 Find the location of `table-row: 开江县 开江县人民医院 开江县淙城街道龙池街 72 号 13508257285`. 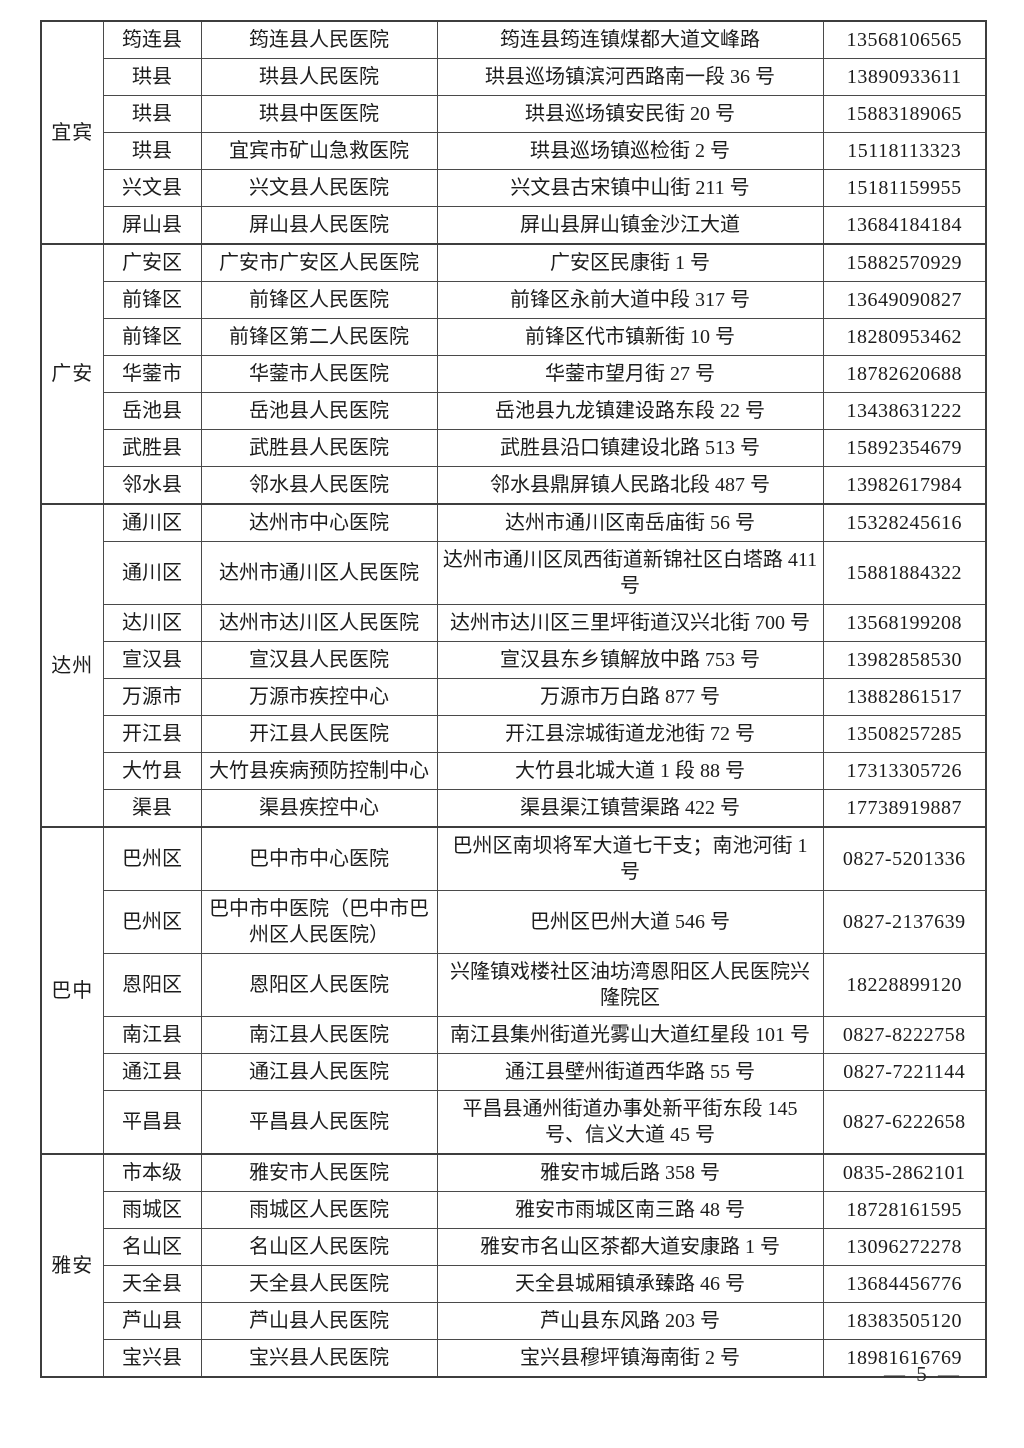

table-row: 开江县 开江县人民医院 开江县淙城街道龙池街 72 号 13508257285 is located at coordinates (514, 734).